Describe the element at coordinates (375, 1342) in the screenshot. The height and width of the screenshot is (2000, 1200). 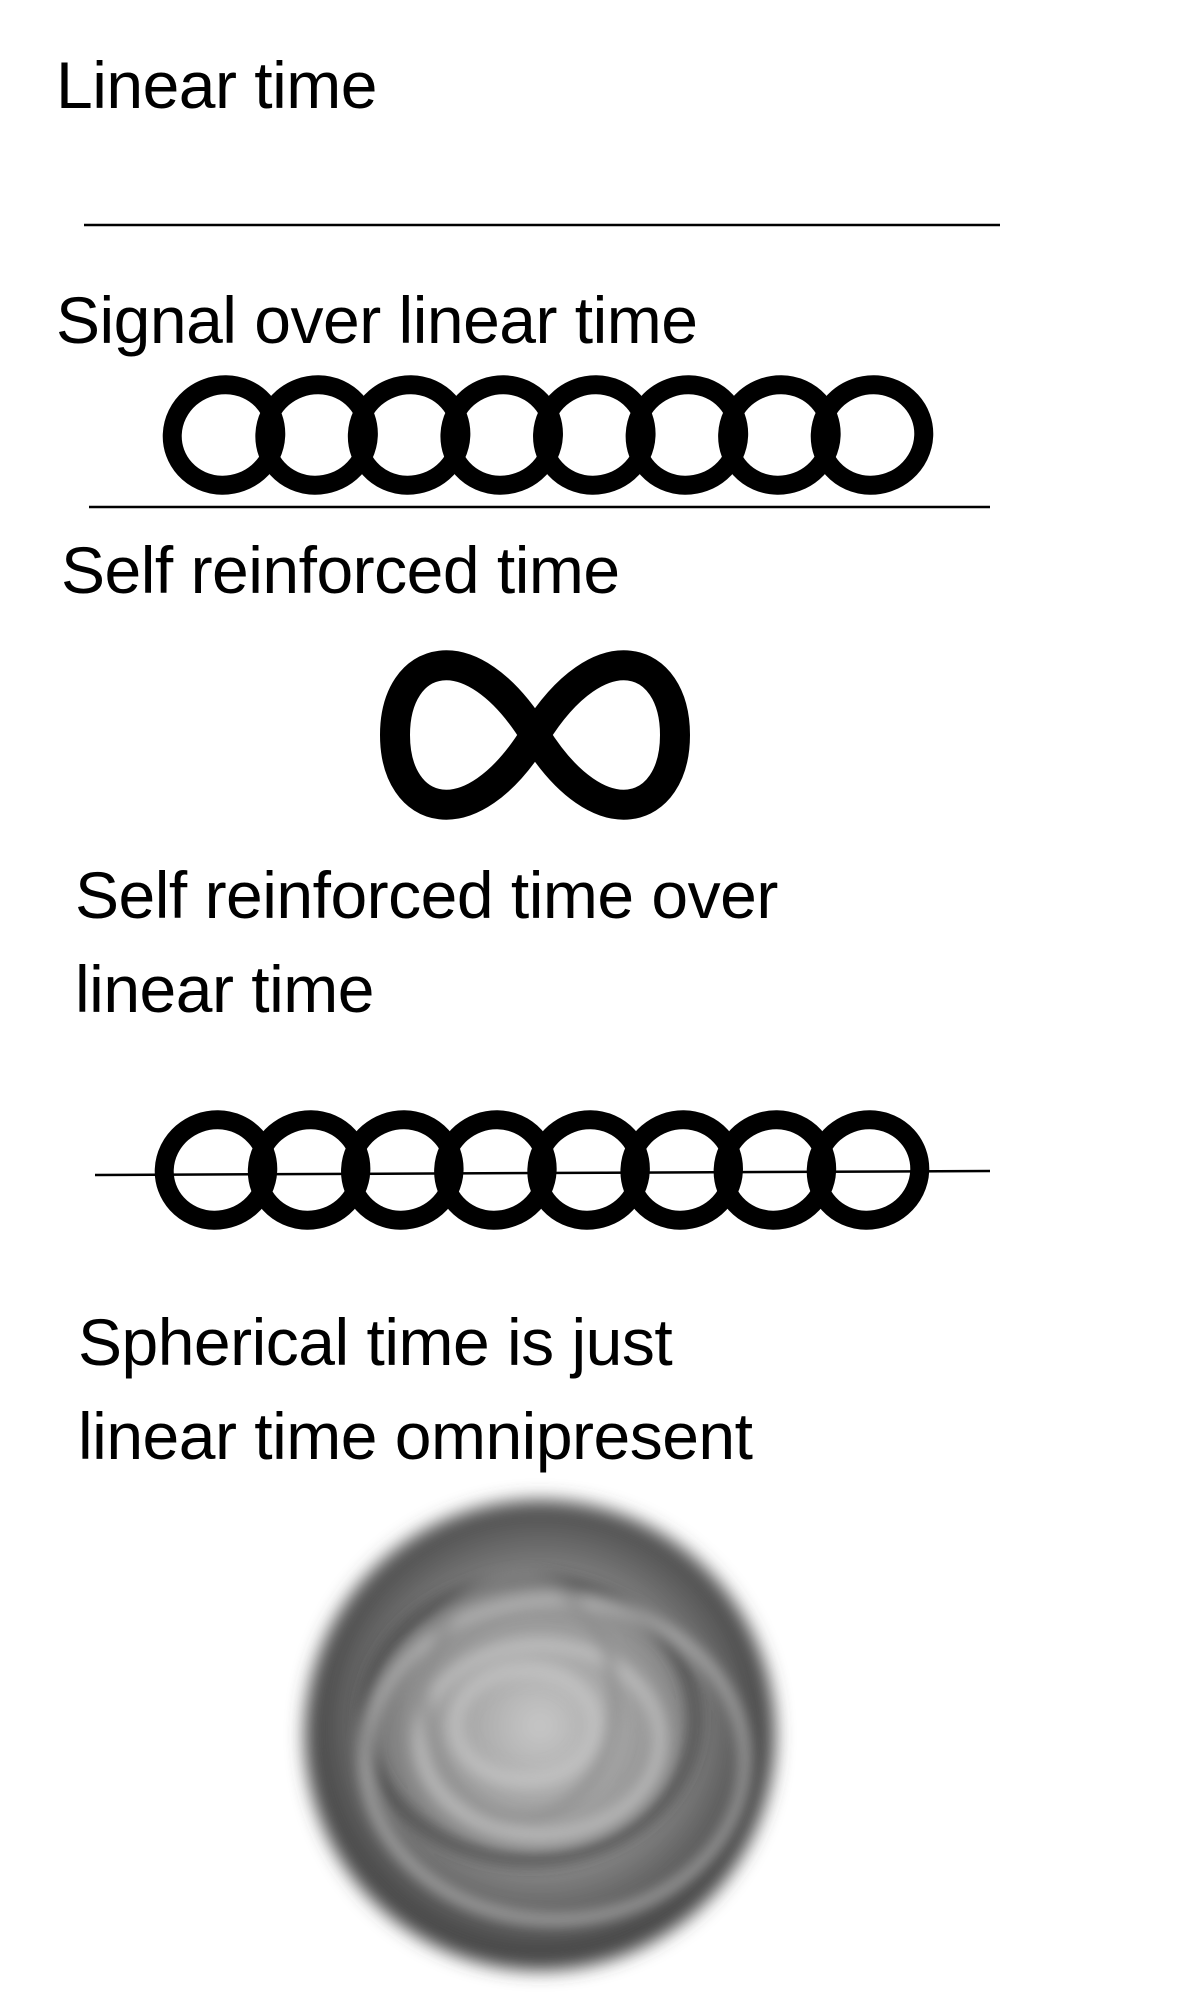
I see `label-line-1: Spherical time is just` at that location.